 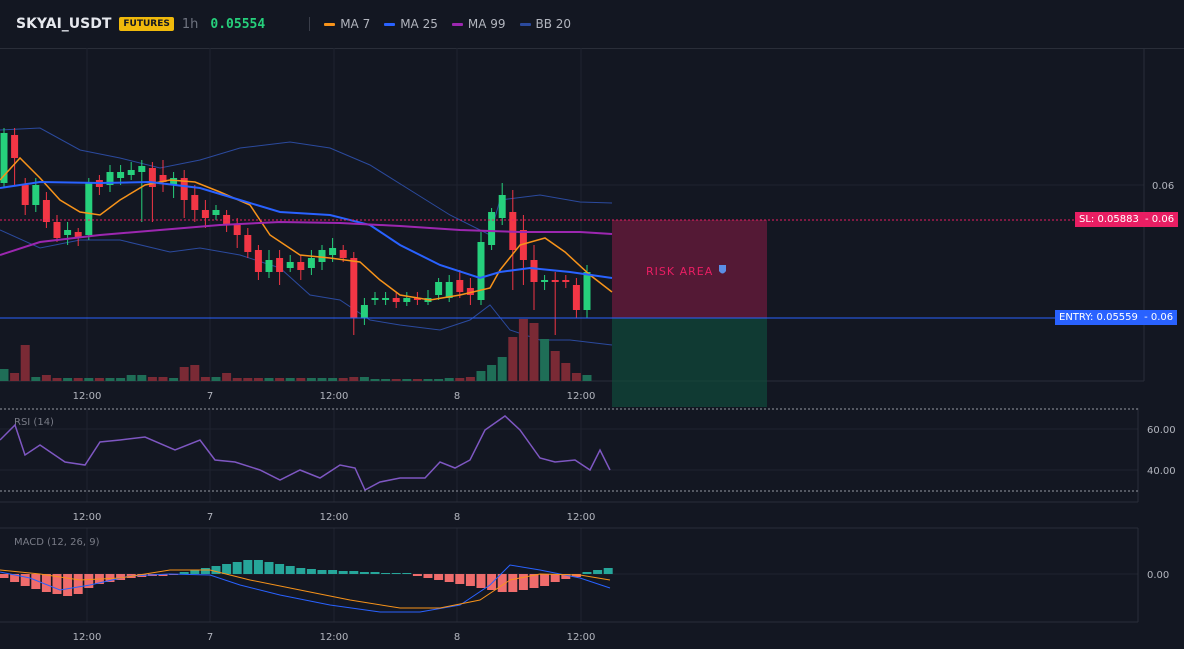 I want to click on ma7-line, so click(x=306, y=228).